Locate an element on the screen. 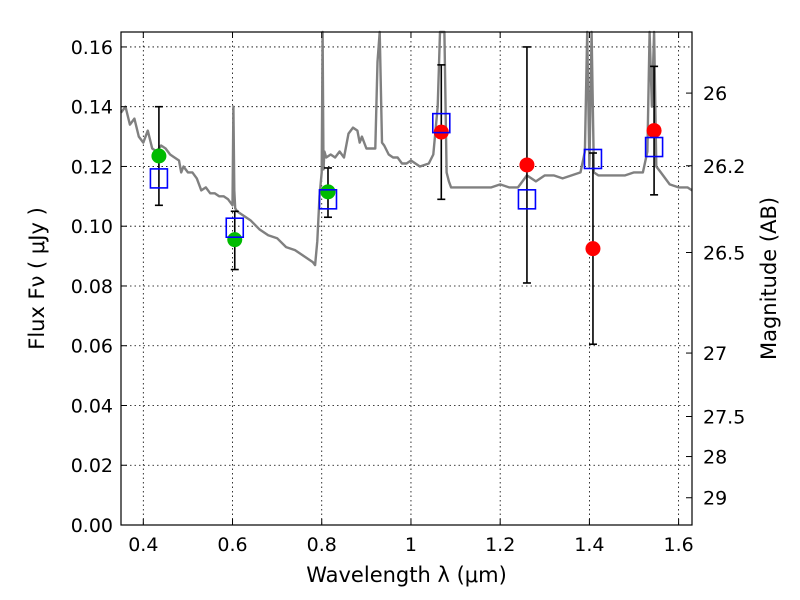 This screenshot has height=600, width=800. x-tick-label: 1.4 is located at coordinates (589, 545).